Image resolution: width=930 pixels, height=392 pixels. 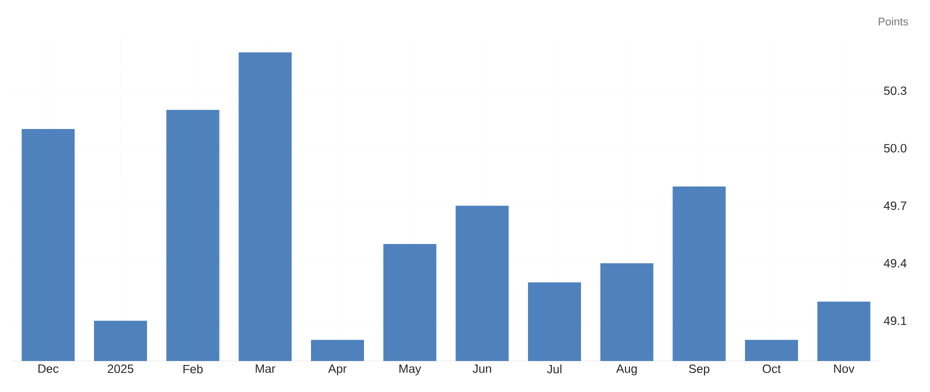 I want to click on y-tick-label: 49.1, so click(x=895, y=320).